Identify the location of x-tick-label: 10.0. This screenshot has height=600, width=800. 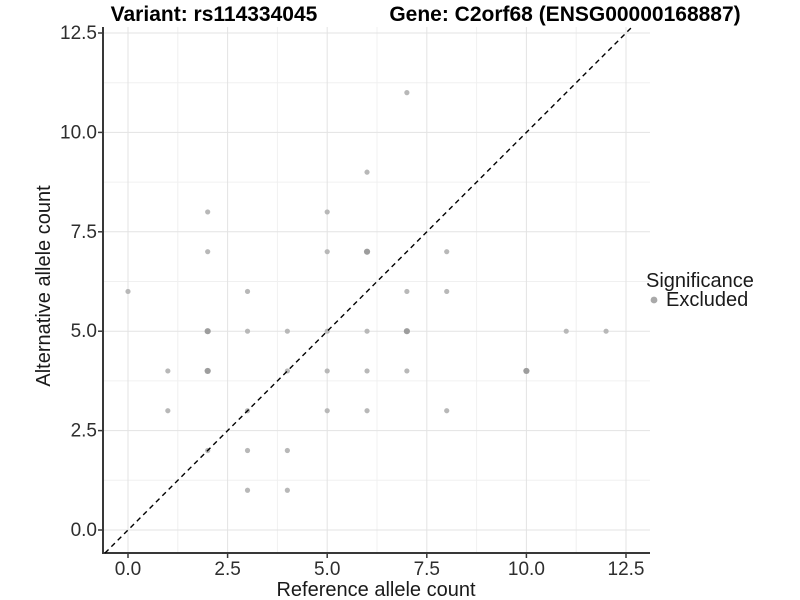
(526, 569).